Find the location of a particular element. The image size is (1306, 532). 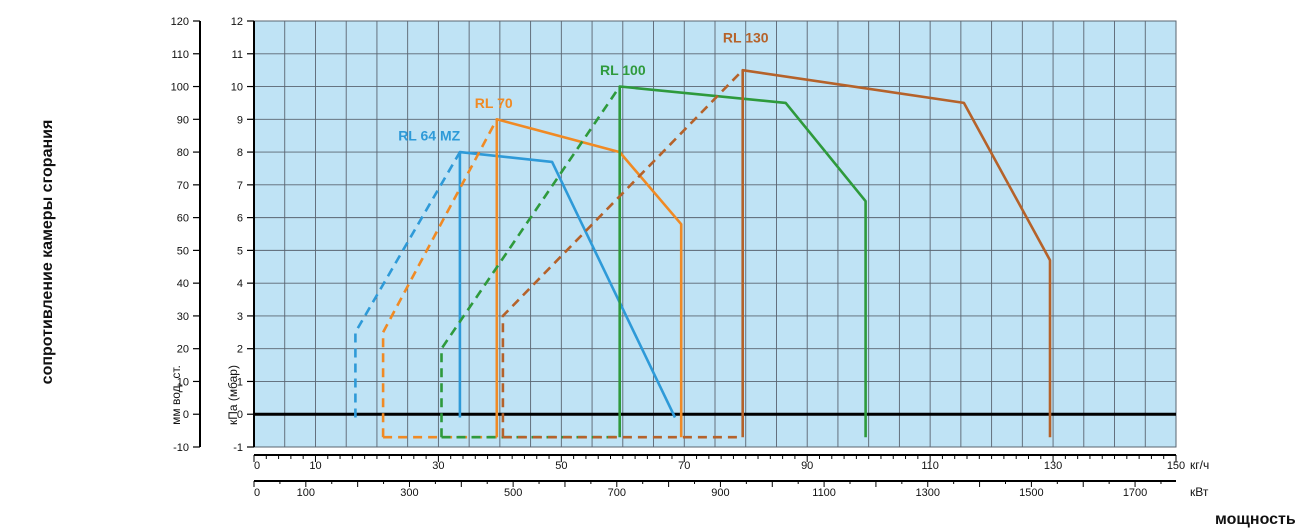

y-mbar-tick-label: 5 is located at coordinates (240, 251).